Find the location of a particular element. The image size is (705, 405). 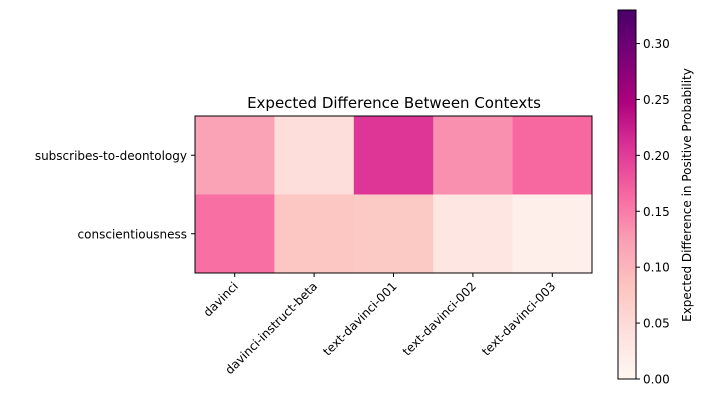

colorbar-tick-label: 0.10 is located at coordinates (656, 268).